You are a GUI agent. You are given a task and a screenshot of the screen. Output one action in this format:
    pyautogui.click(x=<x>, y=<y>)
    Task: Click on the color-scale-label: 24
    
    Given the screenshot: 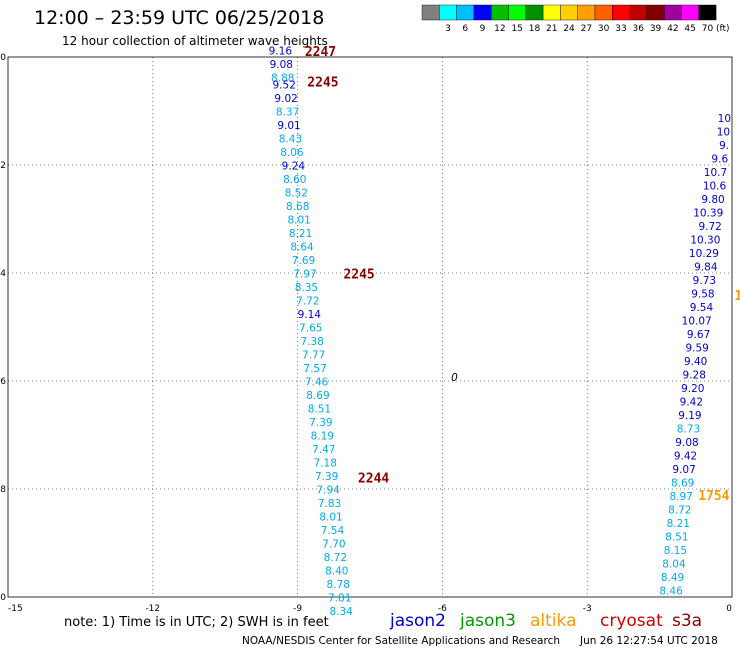 What is the action you would take?
    pyautogui.click(x=569, y=29)
    